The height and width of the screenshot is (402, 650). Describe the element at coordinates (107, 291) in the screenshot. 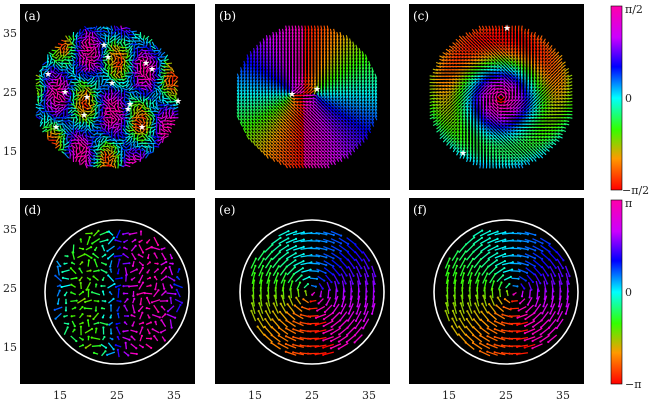

I see `panel-d` at that location.